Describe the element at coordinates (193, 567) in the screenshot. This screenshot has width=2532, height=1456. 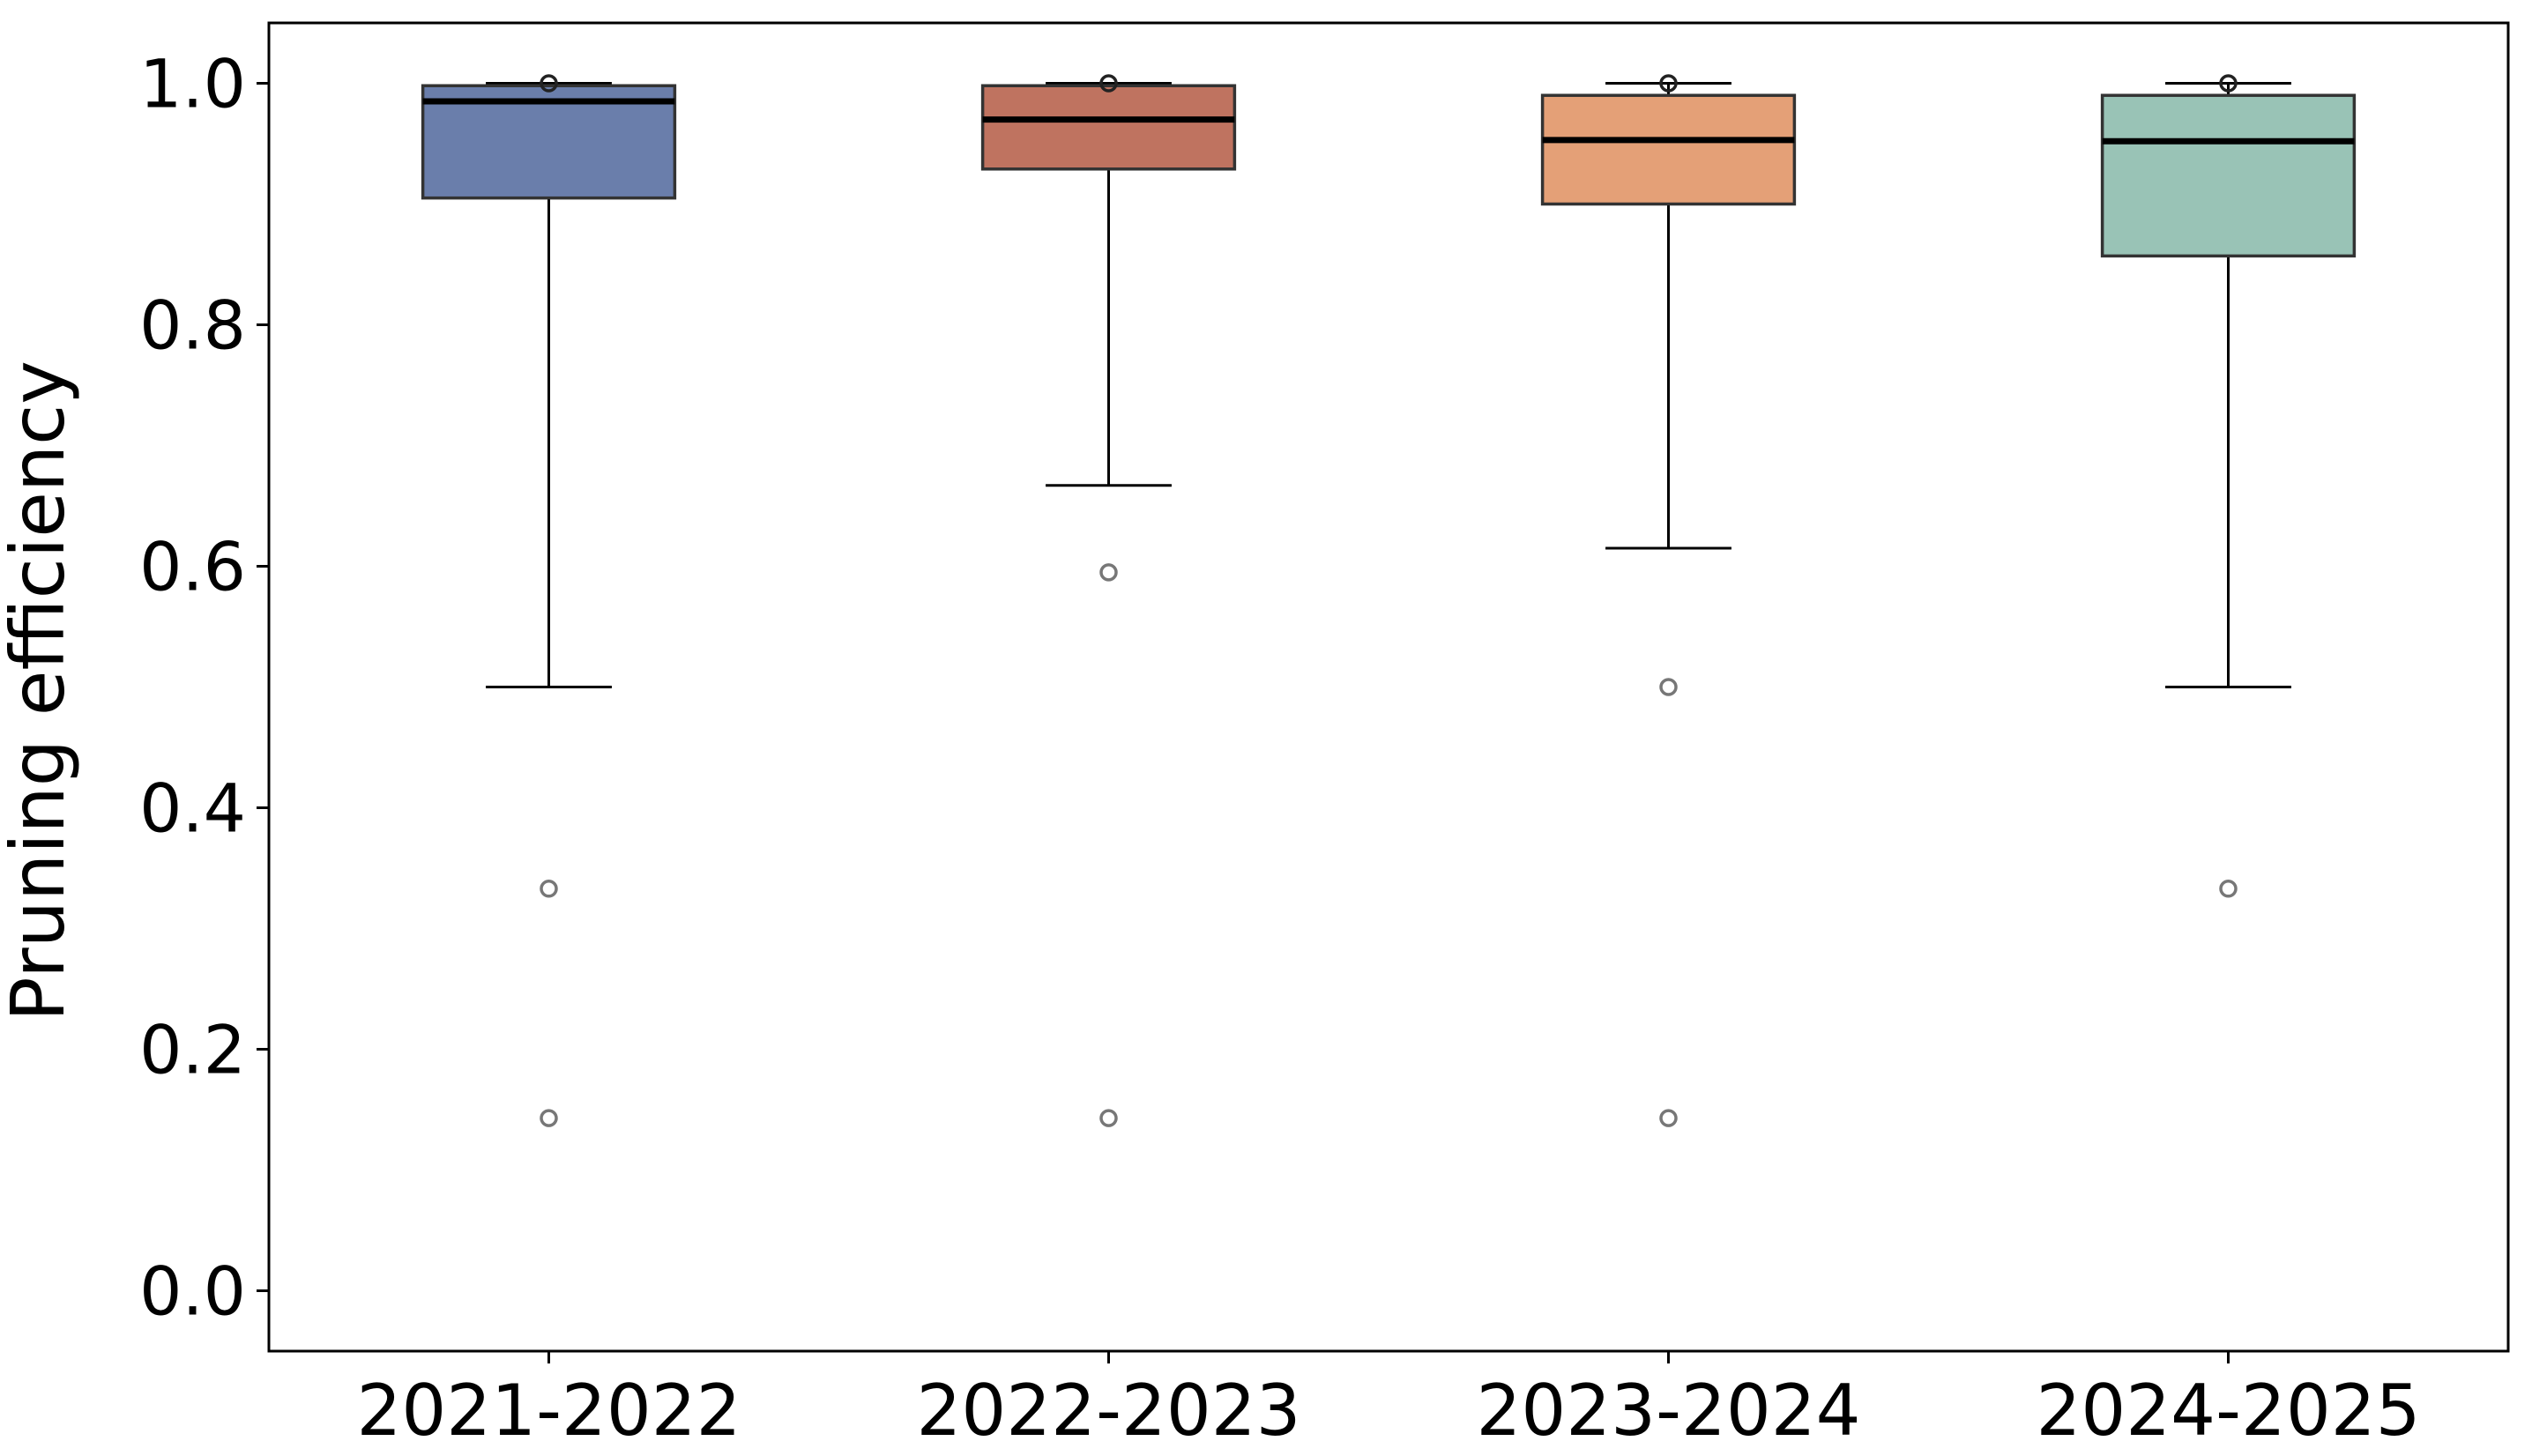
I see `y-tick-label: 0.6` at that location.